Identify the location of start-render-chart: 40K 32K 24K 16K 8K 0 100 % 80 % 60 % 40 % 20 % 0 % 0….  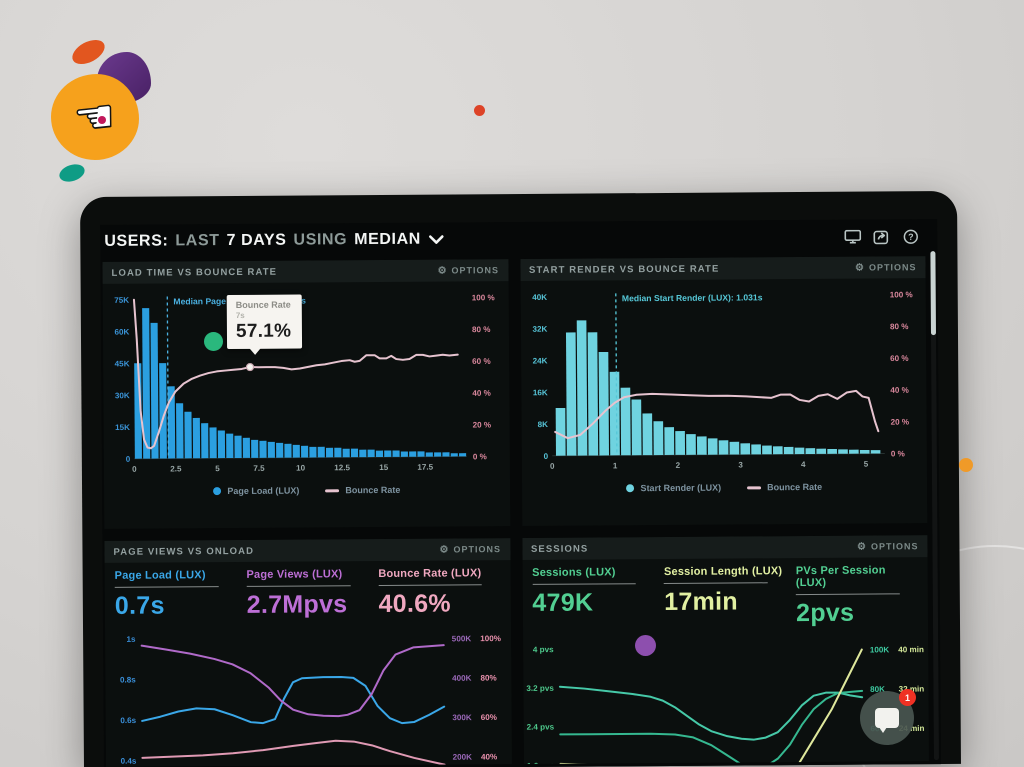
(723, 379).